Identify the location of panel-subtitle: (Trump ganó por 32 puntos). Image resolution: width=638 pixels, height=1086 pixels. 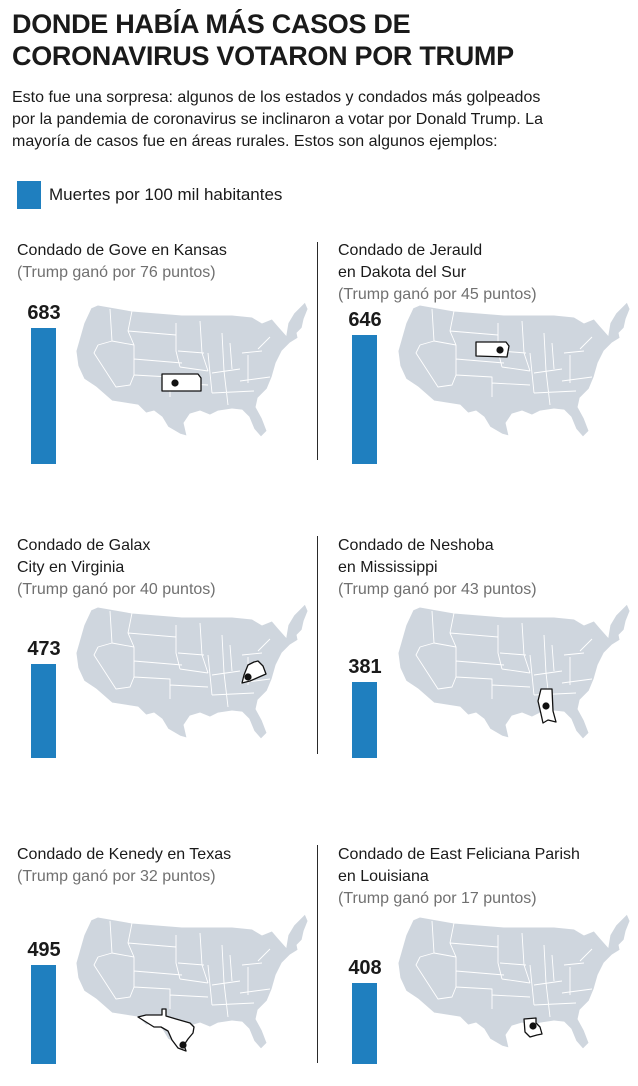
(116, 876).